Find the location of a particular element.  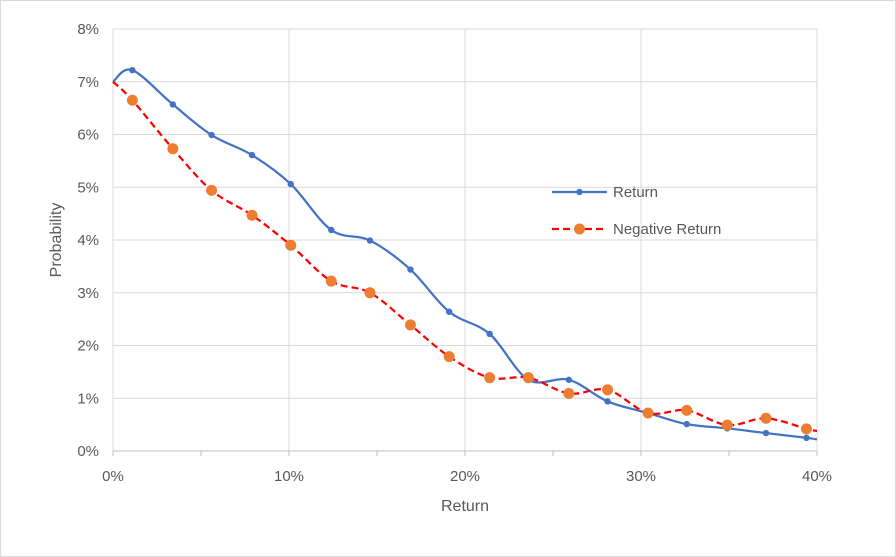

legend-entry: Negative Return is located at coordinates (636, 229).